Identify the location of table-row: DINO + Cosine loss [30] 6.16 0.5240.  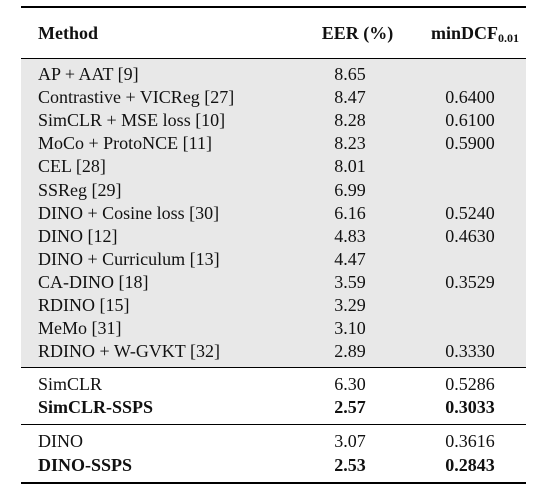
(273, 213).